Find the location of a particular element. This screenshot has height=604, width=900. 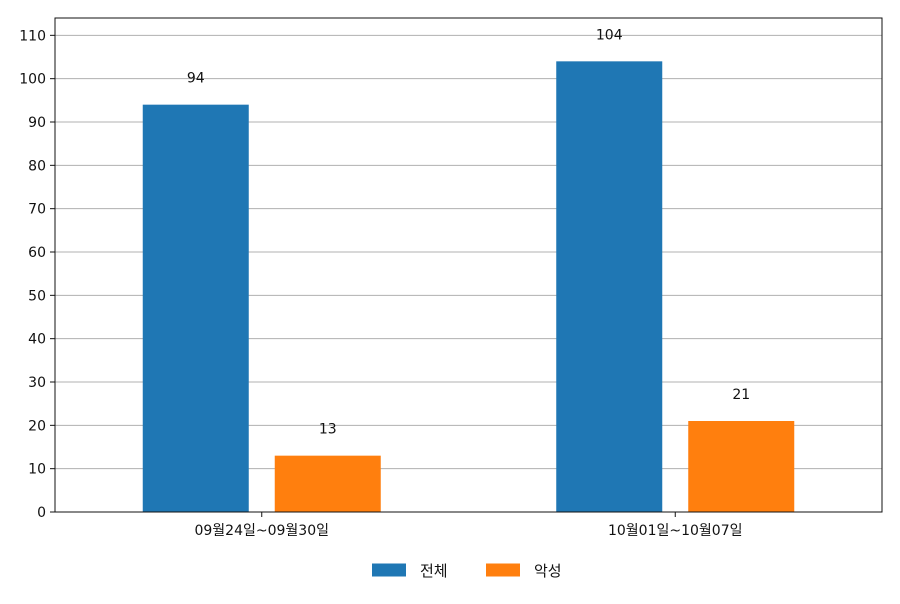

x-tick-label: 09월24일~09월30일 is located at coordinates (261, 531).